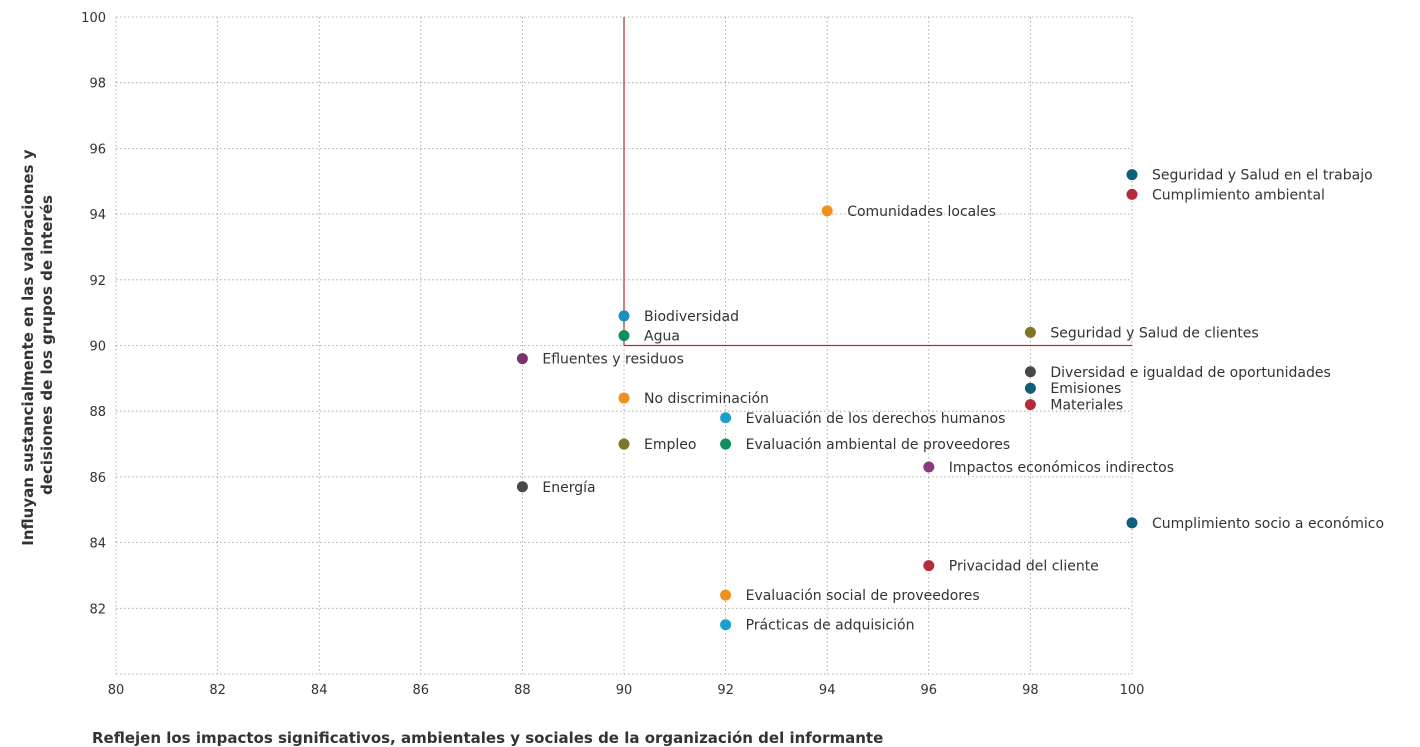 The width and height of the screenshot is (1420, 747). I want to click on x-tick-label-86: 86, so click(421, 690).